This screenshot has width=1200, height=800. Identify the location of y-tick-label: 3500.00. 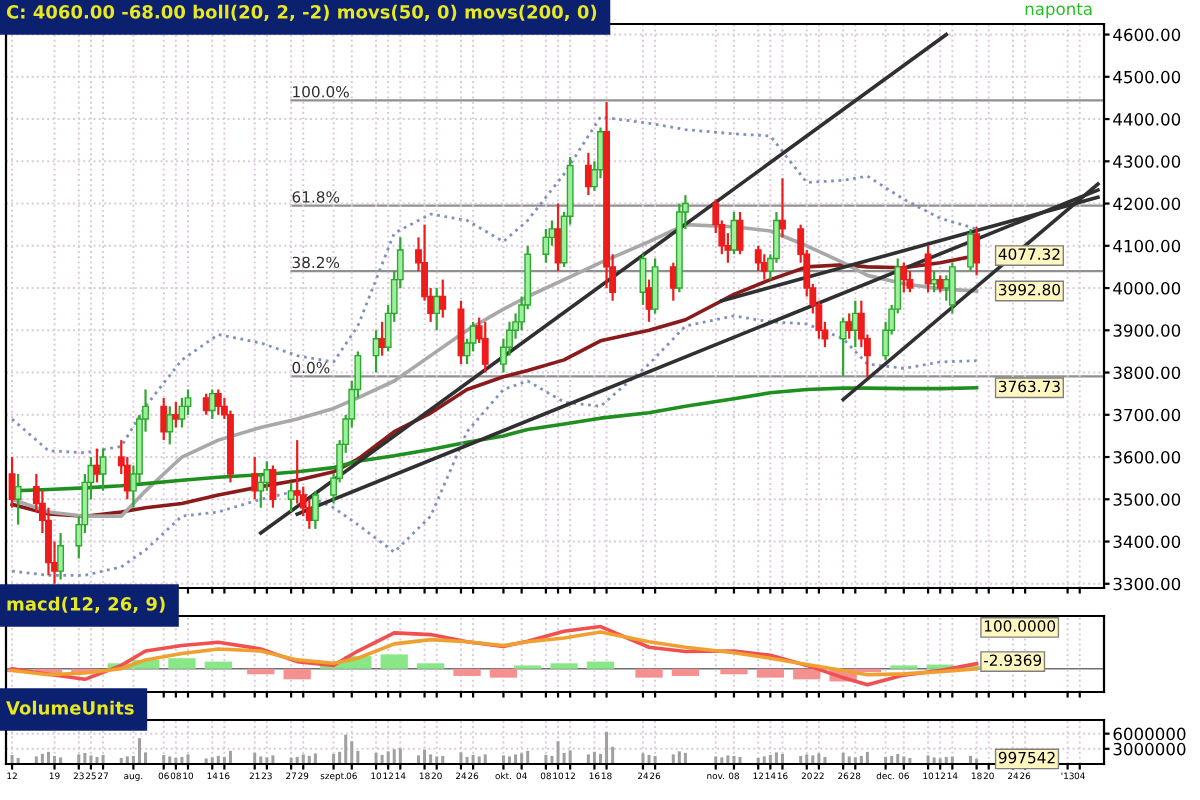
(1147, 499).